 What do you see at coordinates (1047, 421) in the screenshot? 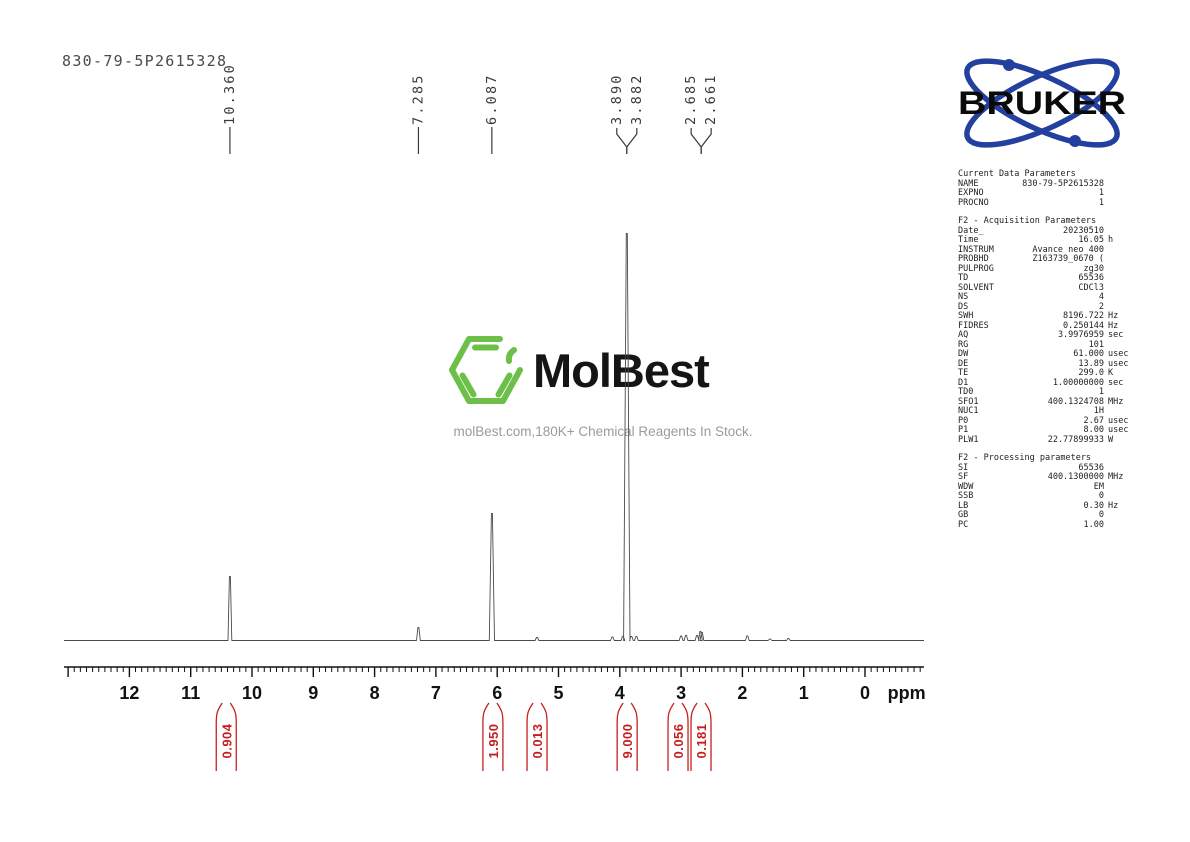
I see `param-row: P0 2.67 usec` at bounding box center [1047, 421].